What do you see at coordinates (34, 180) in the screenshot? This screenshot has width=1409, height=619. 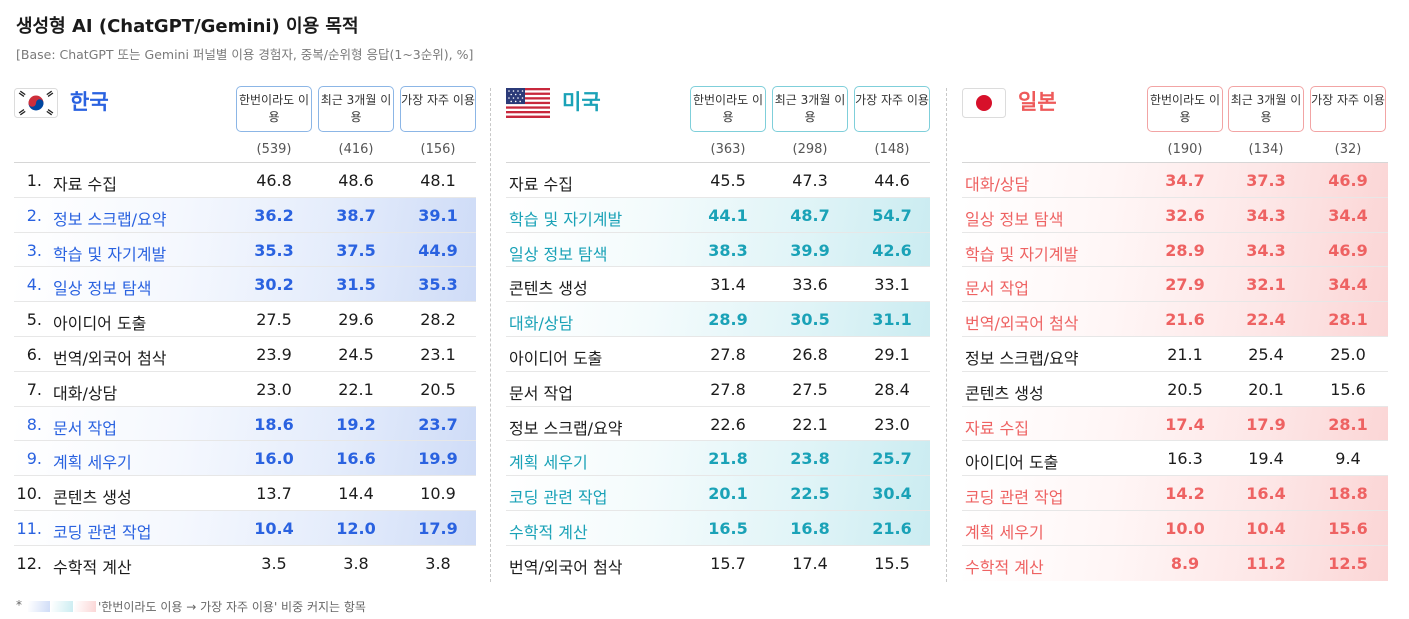 I see `row-rank: 1.` at bounding box center [34, 180].